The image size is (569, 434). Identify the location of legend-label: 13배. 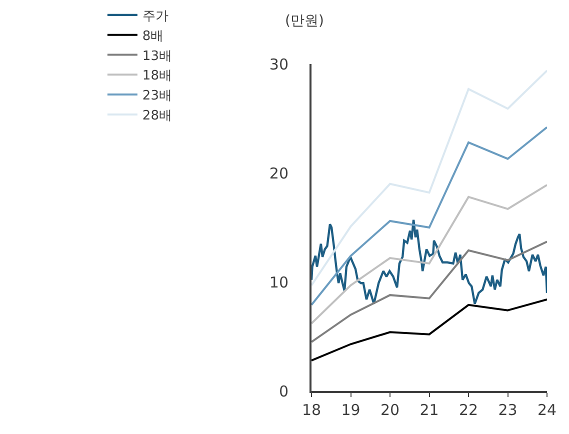
(157, 56).